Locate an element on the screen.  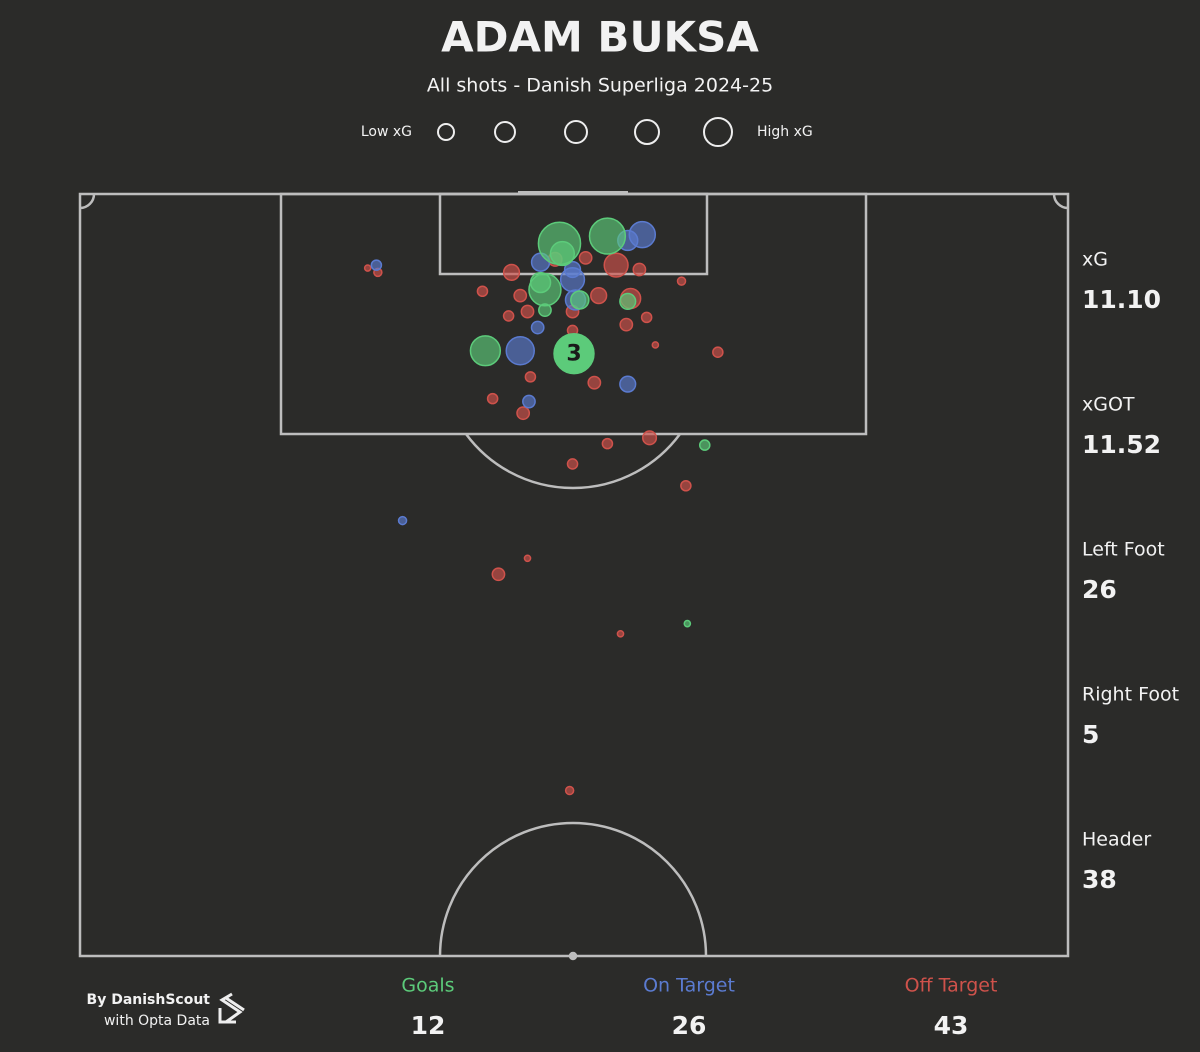
stat-label: xG is located at coordinates (1095, 260).